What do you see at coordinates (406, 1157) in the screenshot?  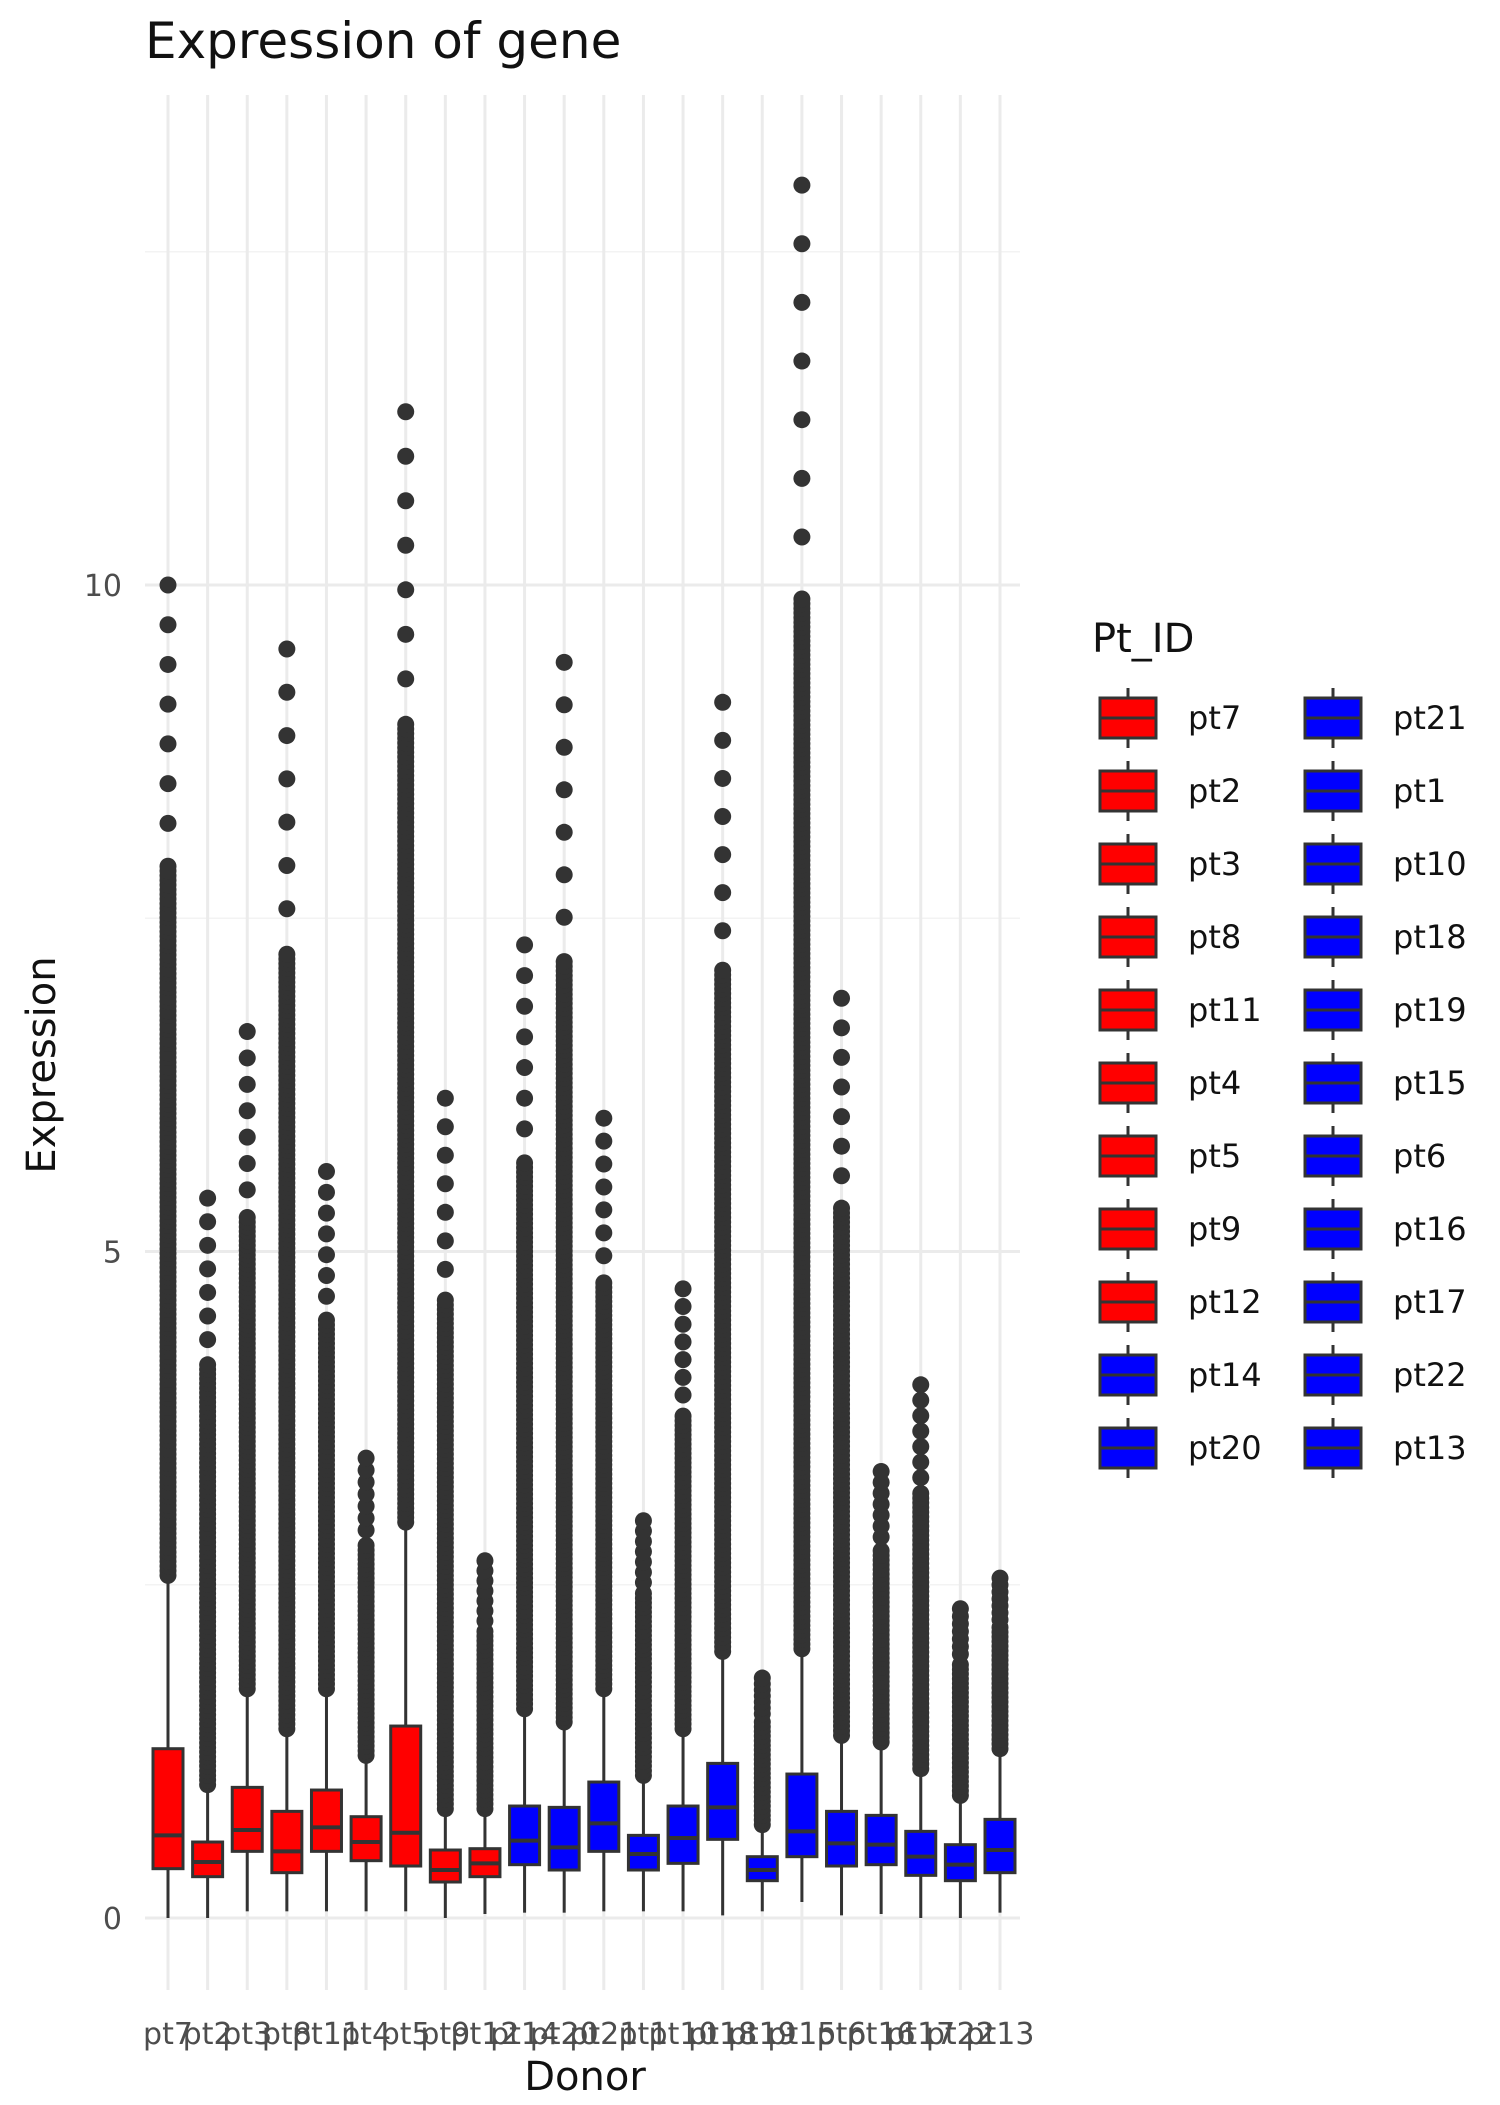 I see `box-pt5` at bounding box center [406, 1157].